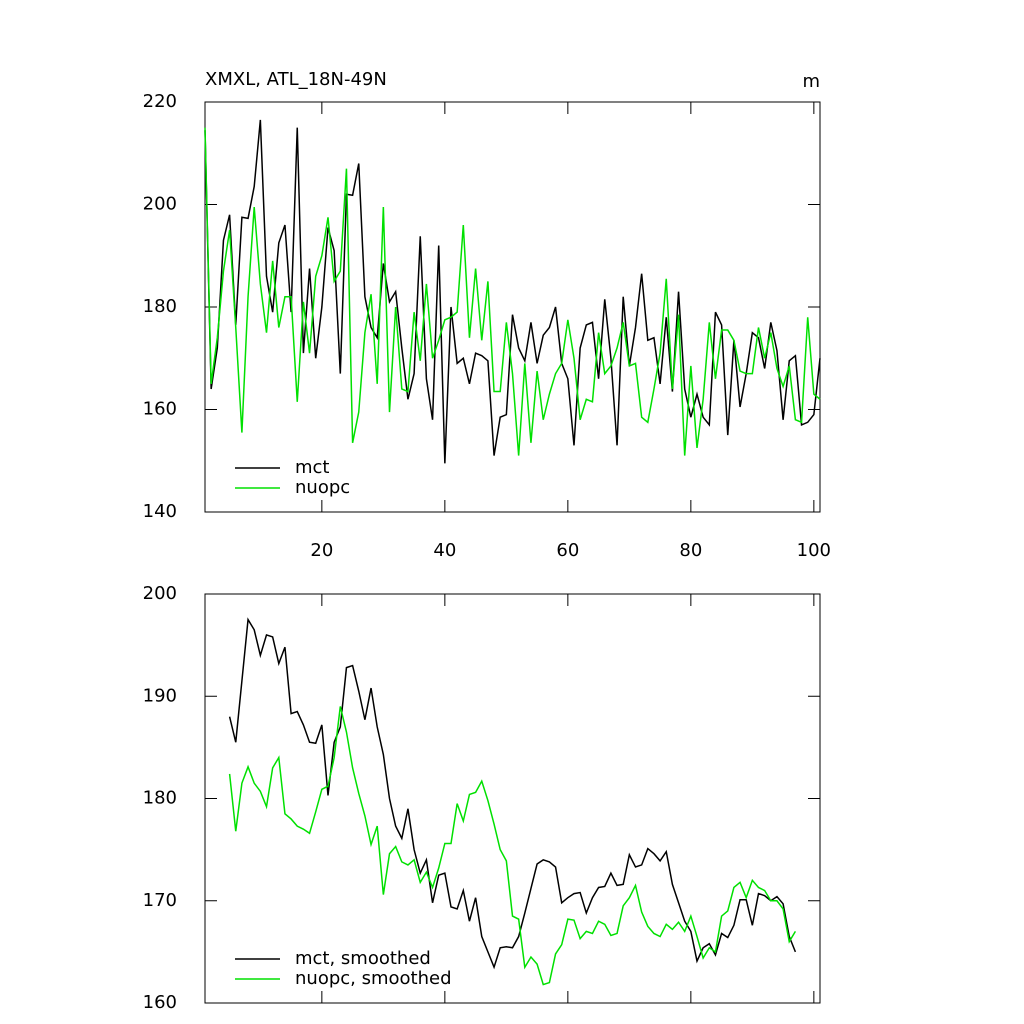 Image resolution: width=1024 pixels, height=1024 pixels. I want to click on units-label: m, so click(811, 81).